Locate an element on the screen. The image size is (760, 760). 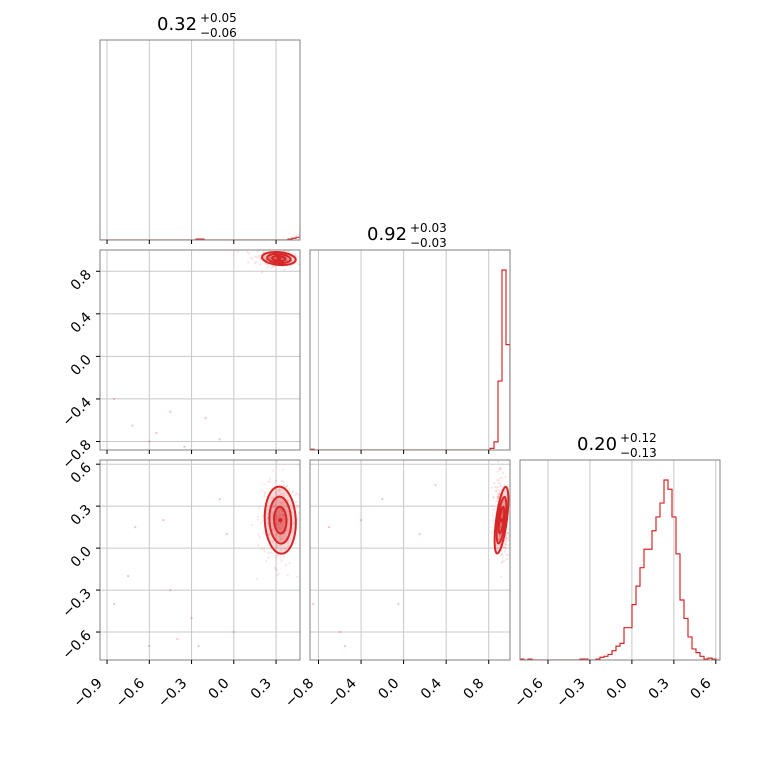
panel-1-0: −0.8−0.40.00.40.8 is located at coordinates (181, 360).